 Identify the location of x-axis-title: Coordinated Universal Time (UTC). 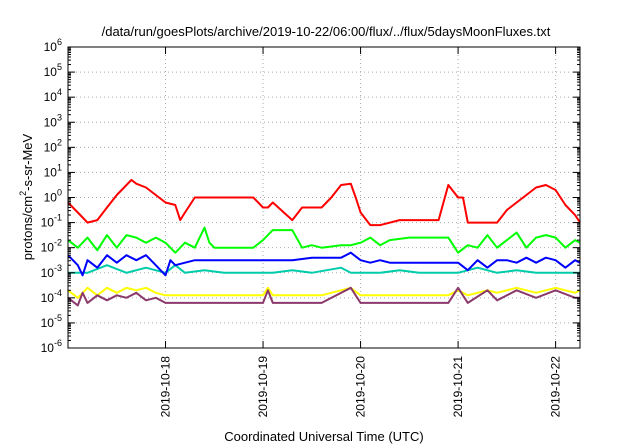
(323, 436).